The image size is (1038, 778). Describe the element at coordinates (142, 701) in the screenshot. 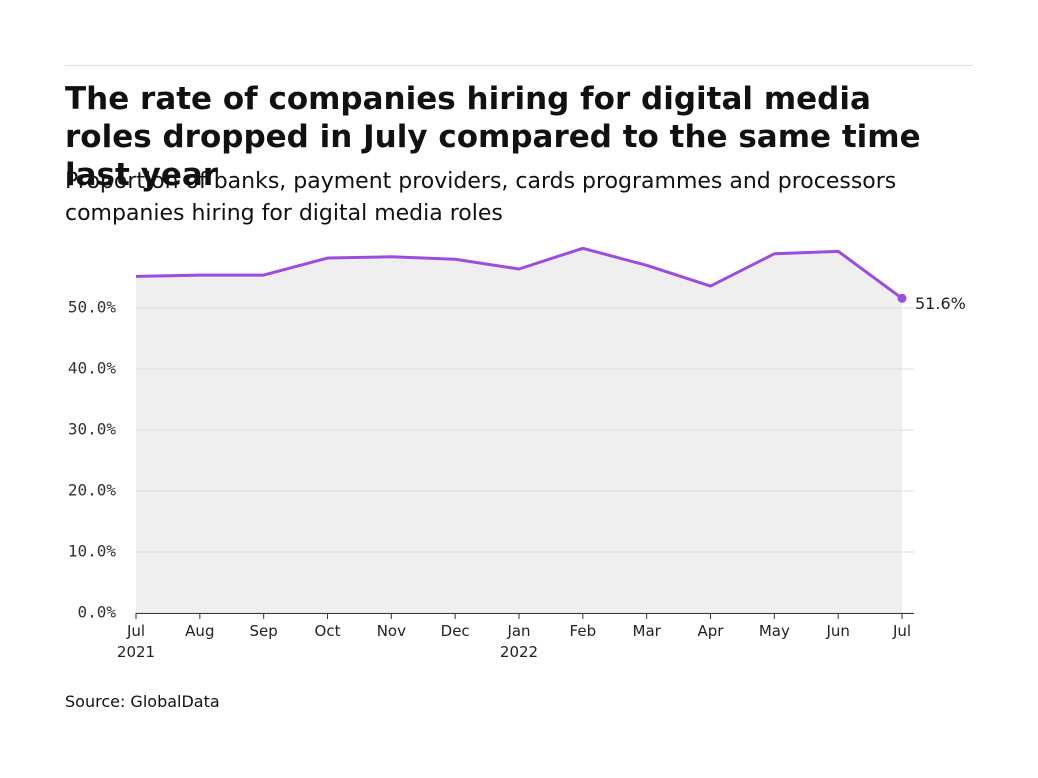

I see `source: Source: GlobalData` at that location.